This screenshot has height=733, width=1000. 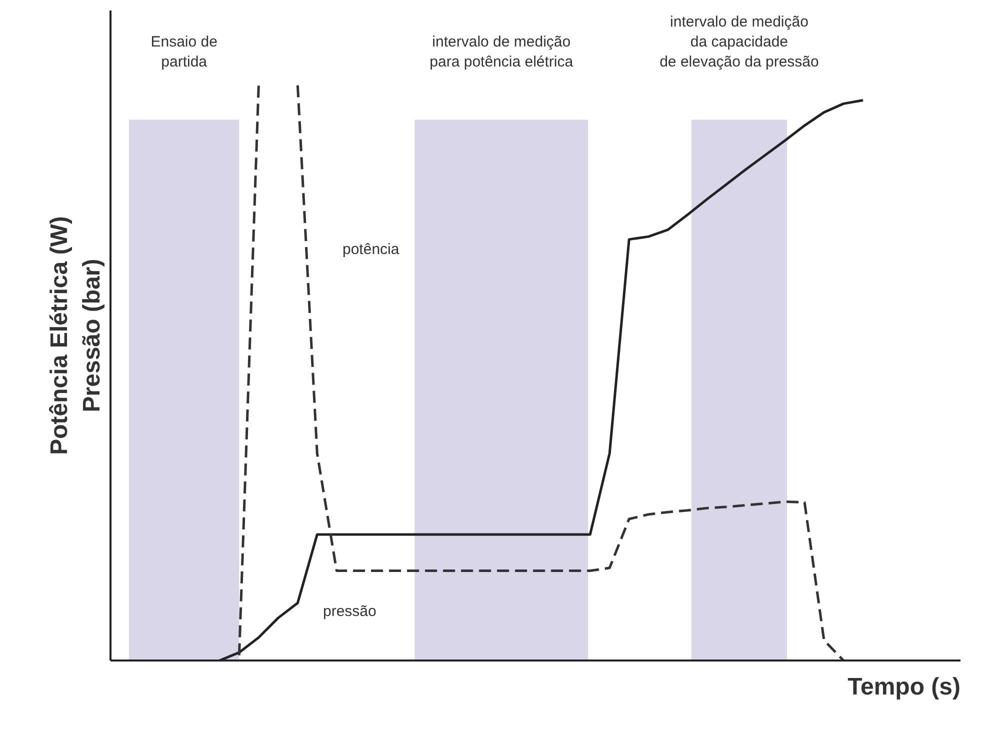 What do you see at coordinates (349, 611) in the screenshot?
I see `series-label: pressão` at bounding box center [349, 611].